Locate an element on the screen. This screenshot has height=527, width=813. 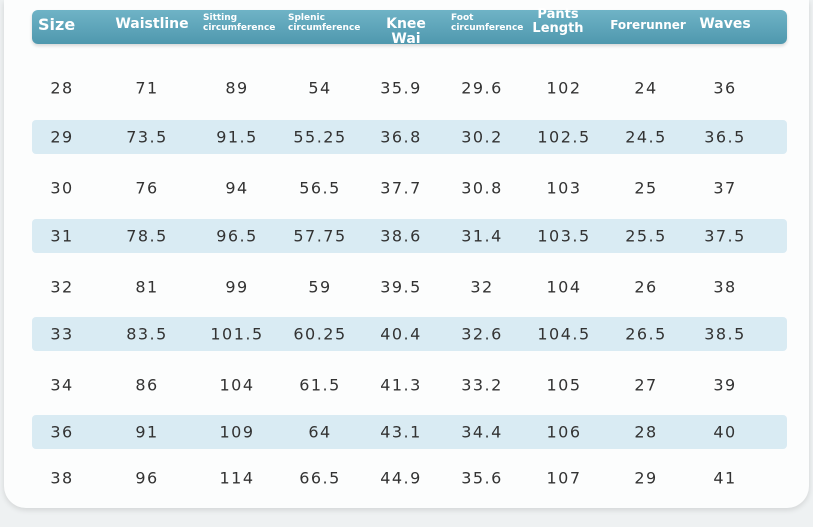
cell: 37.5 is located at coordinates (725, 236).